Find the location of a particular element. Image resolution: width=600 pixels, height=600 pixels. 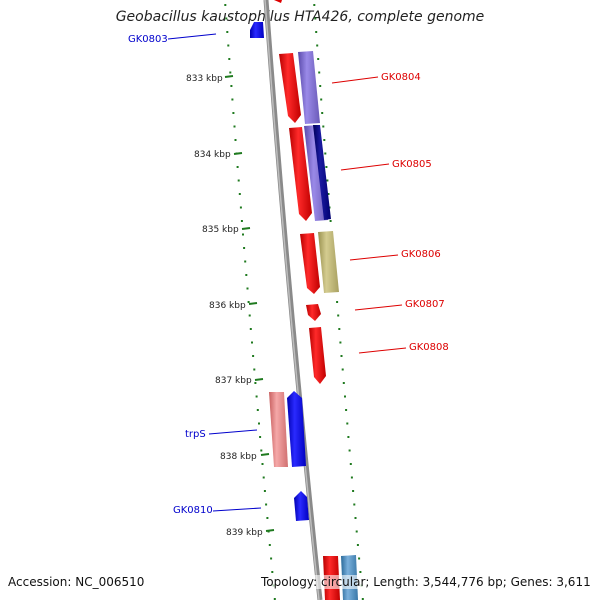

gene-GK0810-label: GK0810 is located at coordinates (193, 510).